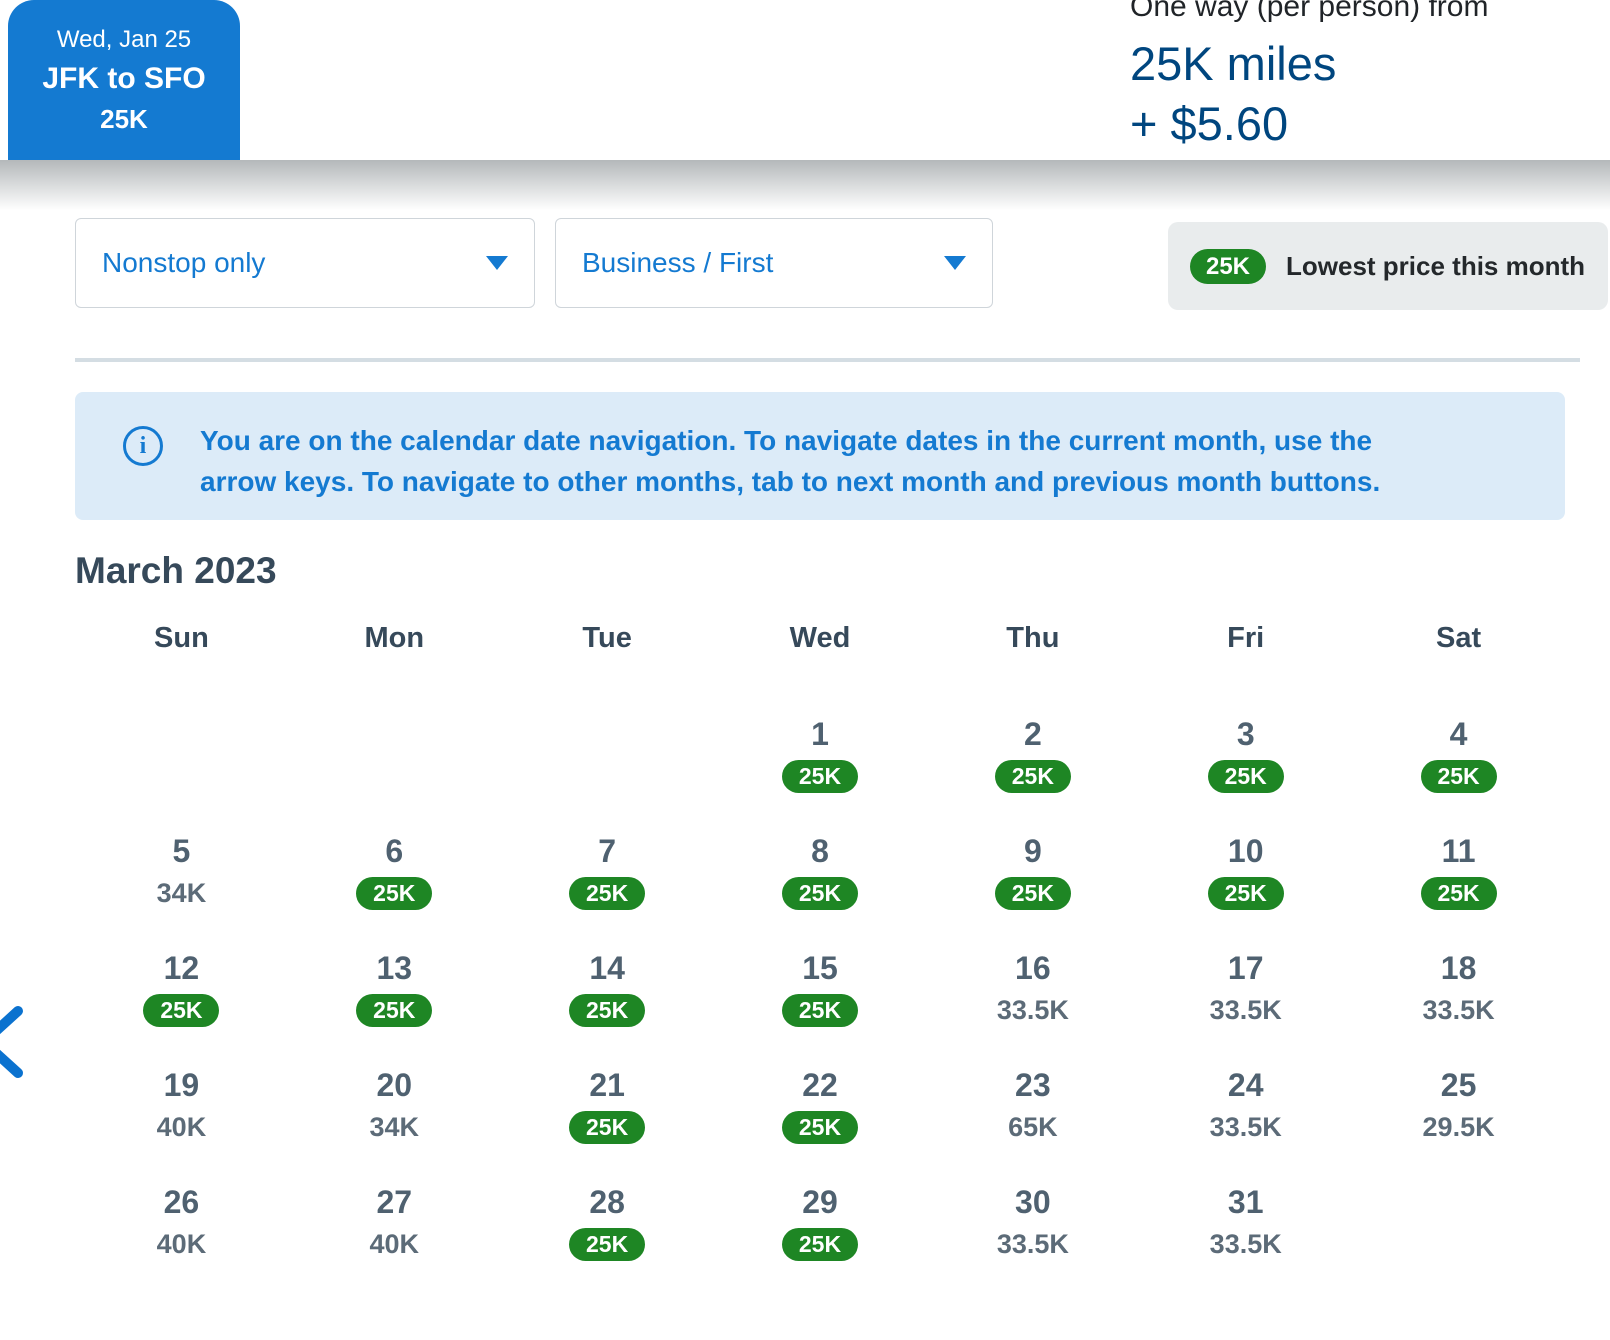  What do you see at coordinates (394, 1002) in the screenshot?
I see `calendar-day-13: 13 25K` at bounding box center [394, 1002].